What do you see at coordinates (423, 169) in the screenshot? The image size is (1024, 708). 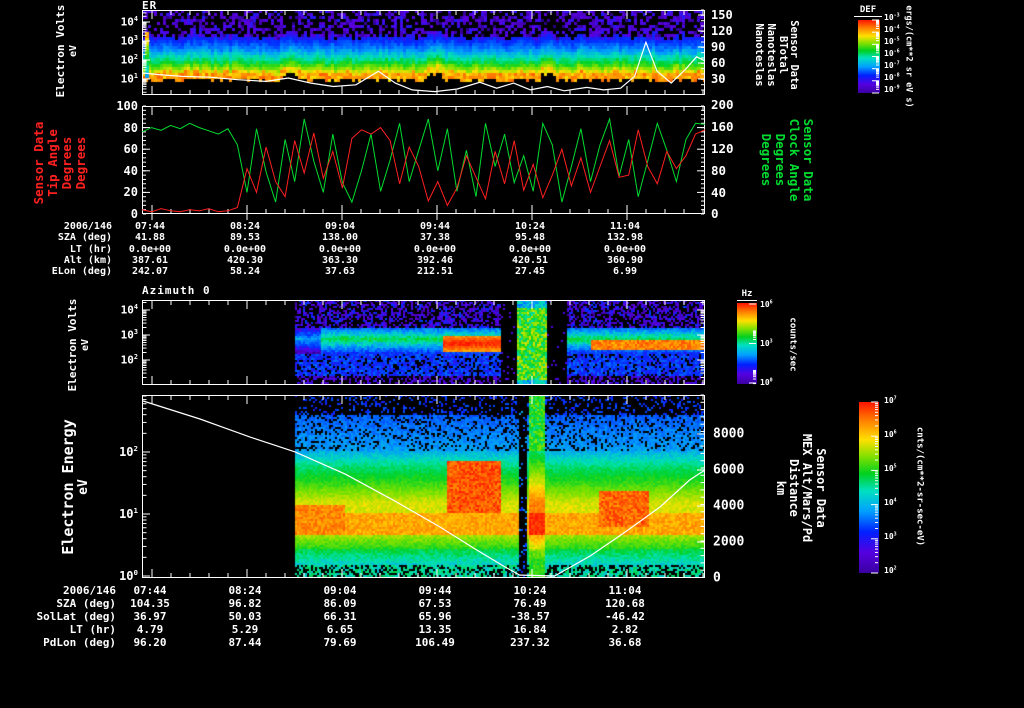 I see `tip-angle-line` at bounding box center [423, 169].